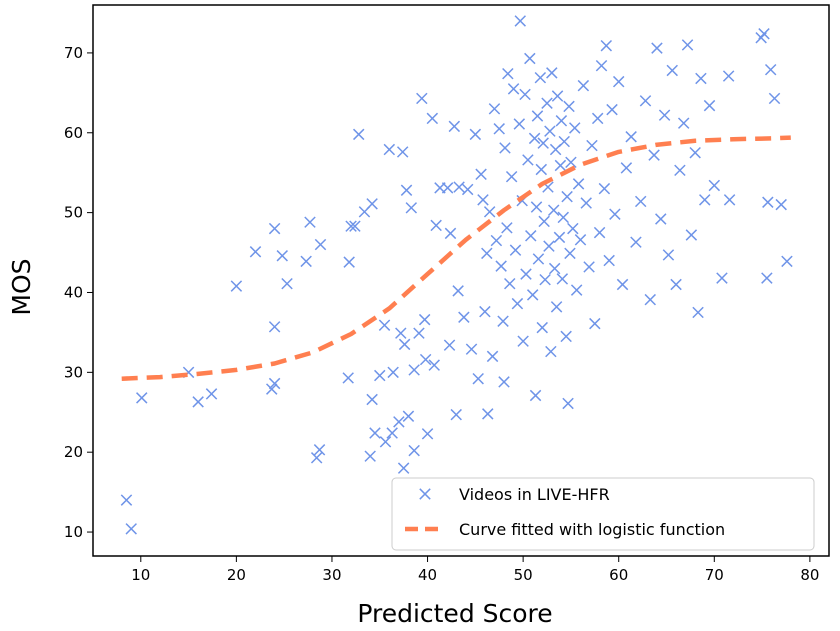 The width and height of the screenshot is (840, 631). I want to click on legend-label-scatter: Videos in LIVE-HFR, so click(534, 494).